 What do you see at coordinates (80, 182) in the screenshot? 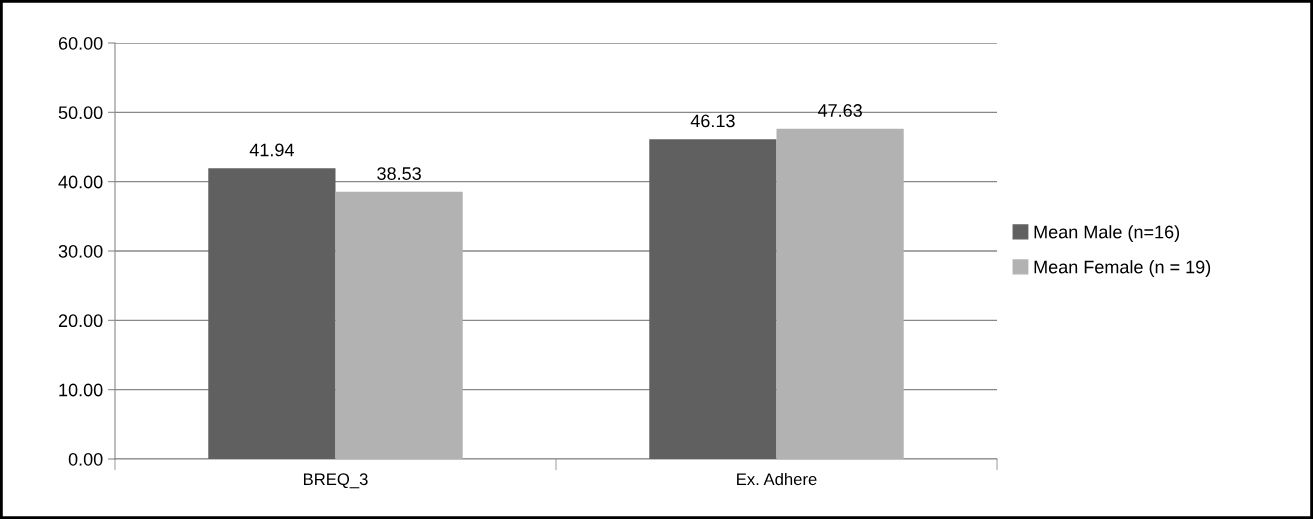
I see `y-tick-label: 40.00` at bounding box center [80, 182].